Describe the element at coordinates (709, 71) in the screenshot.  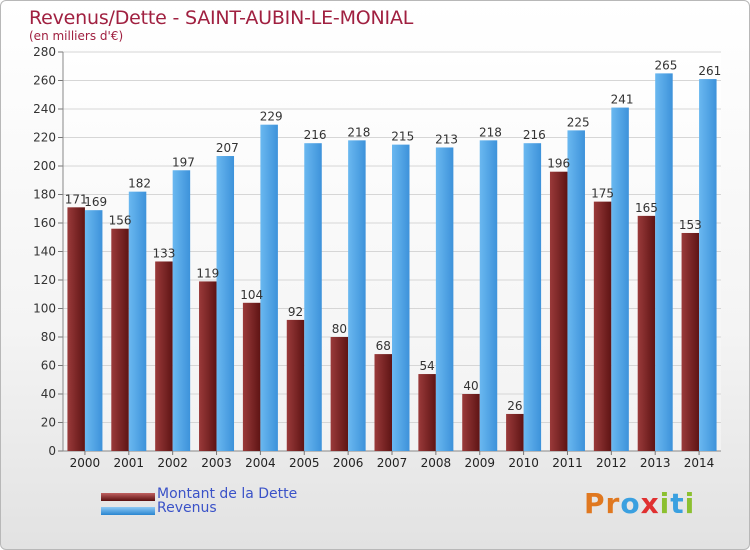
I see `data-label-revenue: 261` at that location.